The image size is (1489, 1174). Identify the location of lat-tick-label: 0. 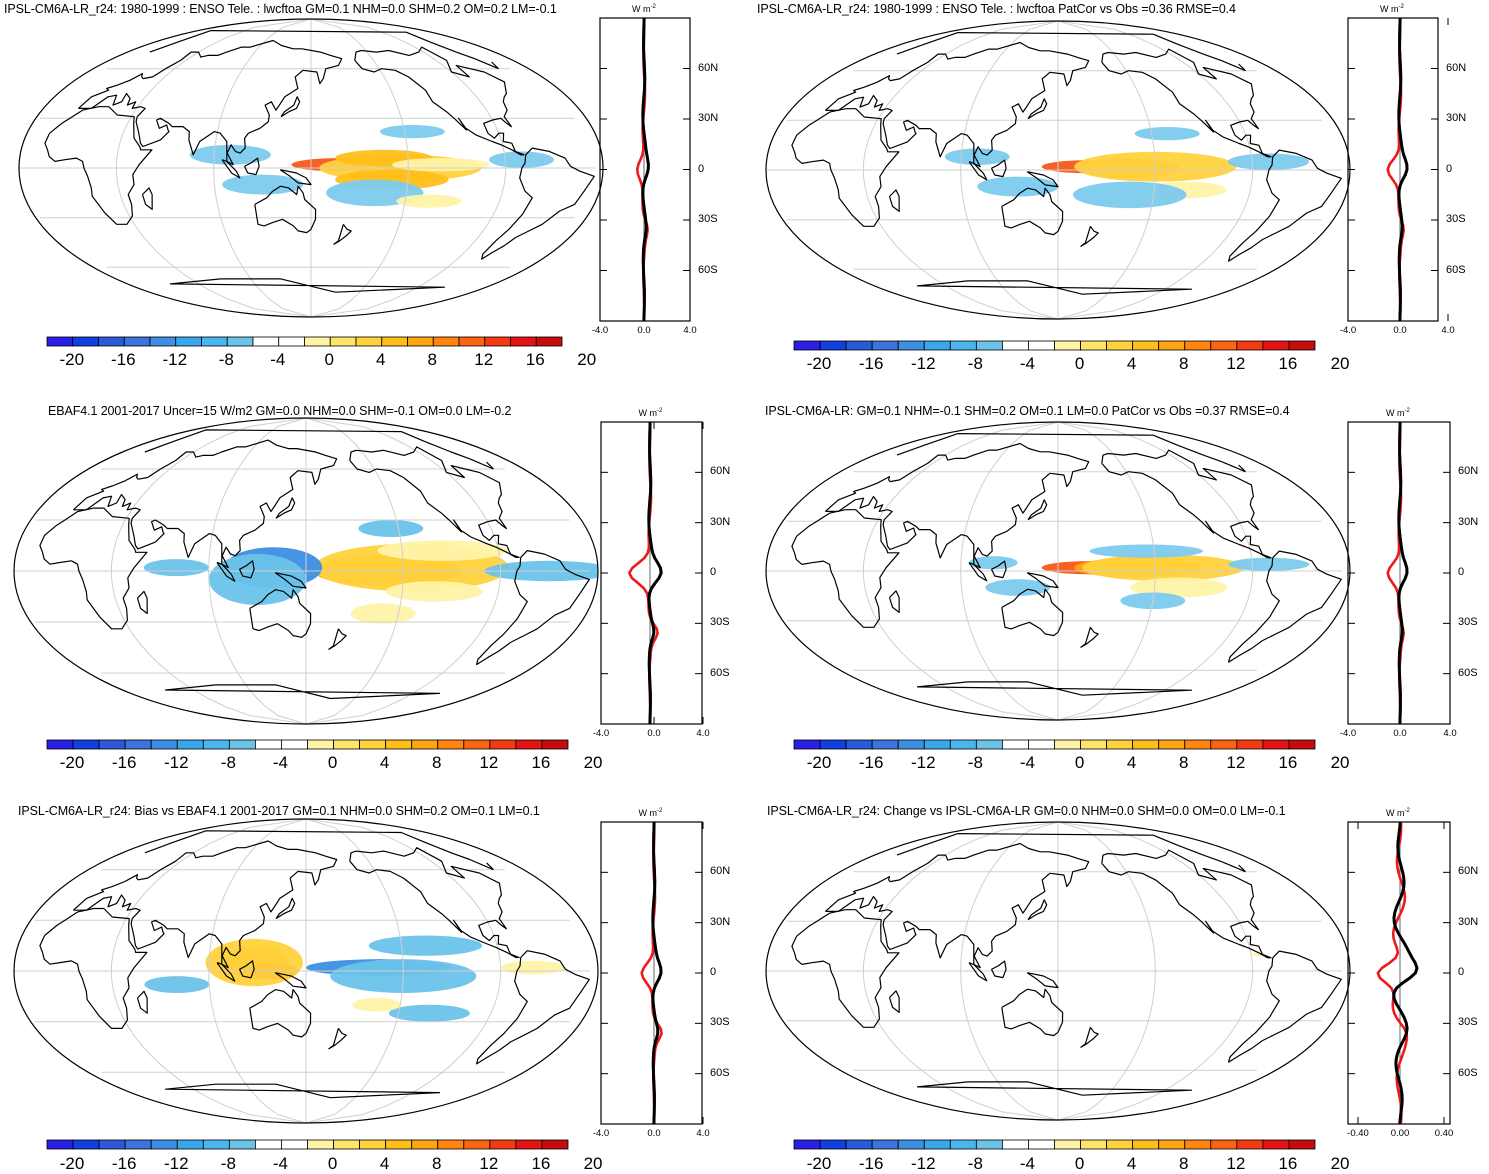
(701, 168).